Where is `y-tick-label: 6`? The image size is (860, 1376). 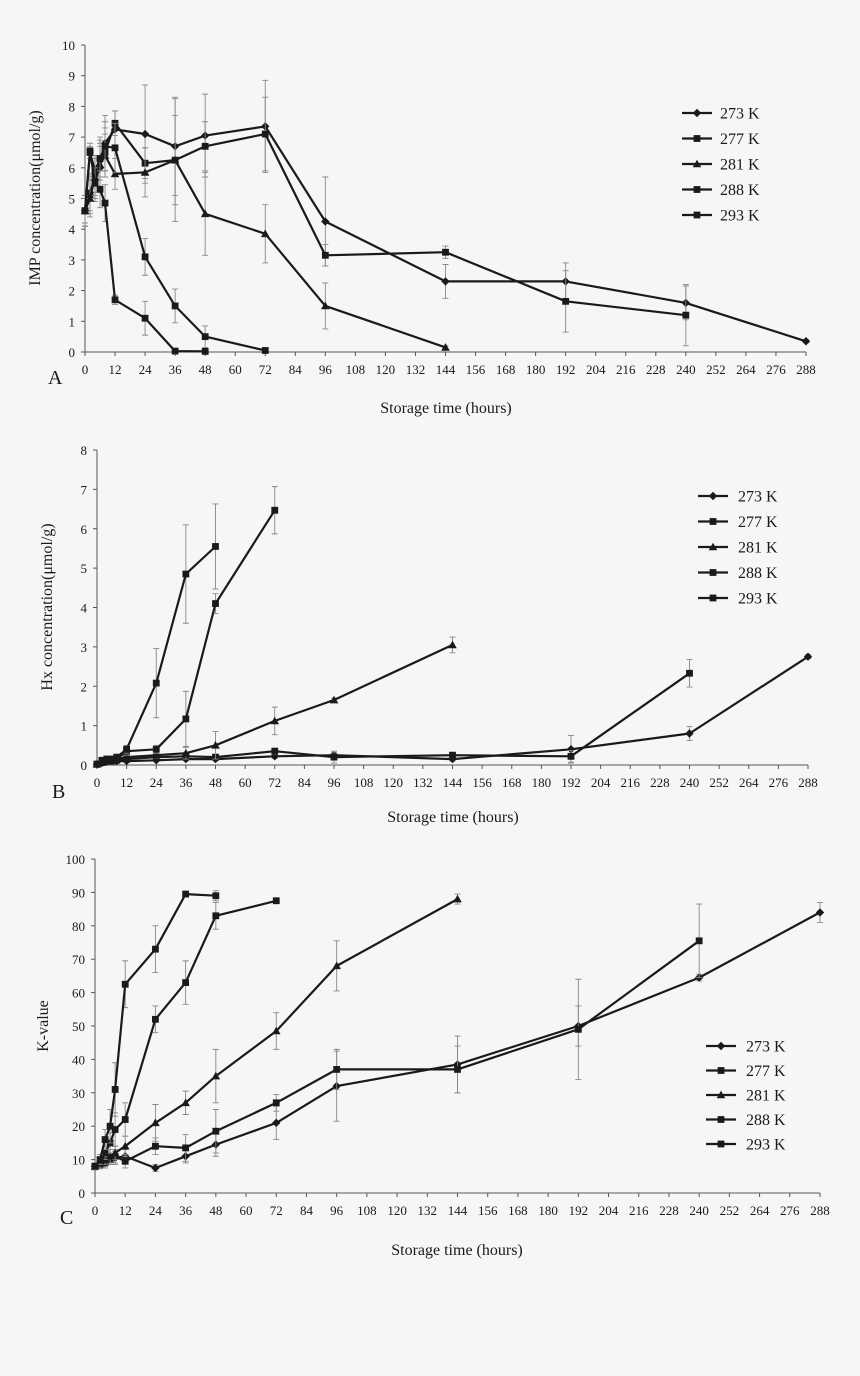
y-tick-label: 6 is located at coordinates (84, 529).